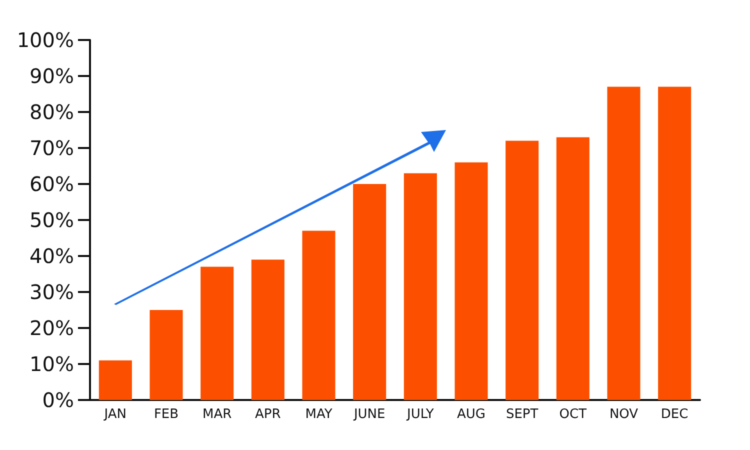  I want to click on y-tick-label: 70%, so click(52, 148).